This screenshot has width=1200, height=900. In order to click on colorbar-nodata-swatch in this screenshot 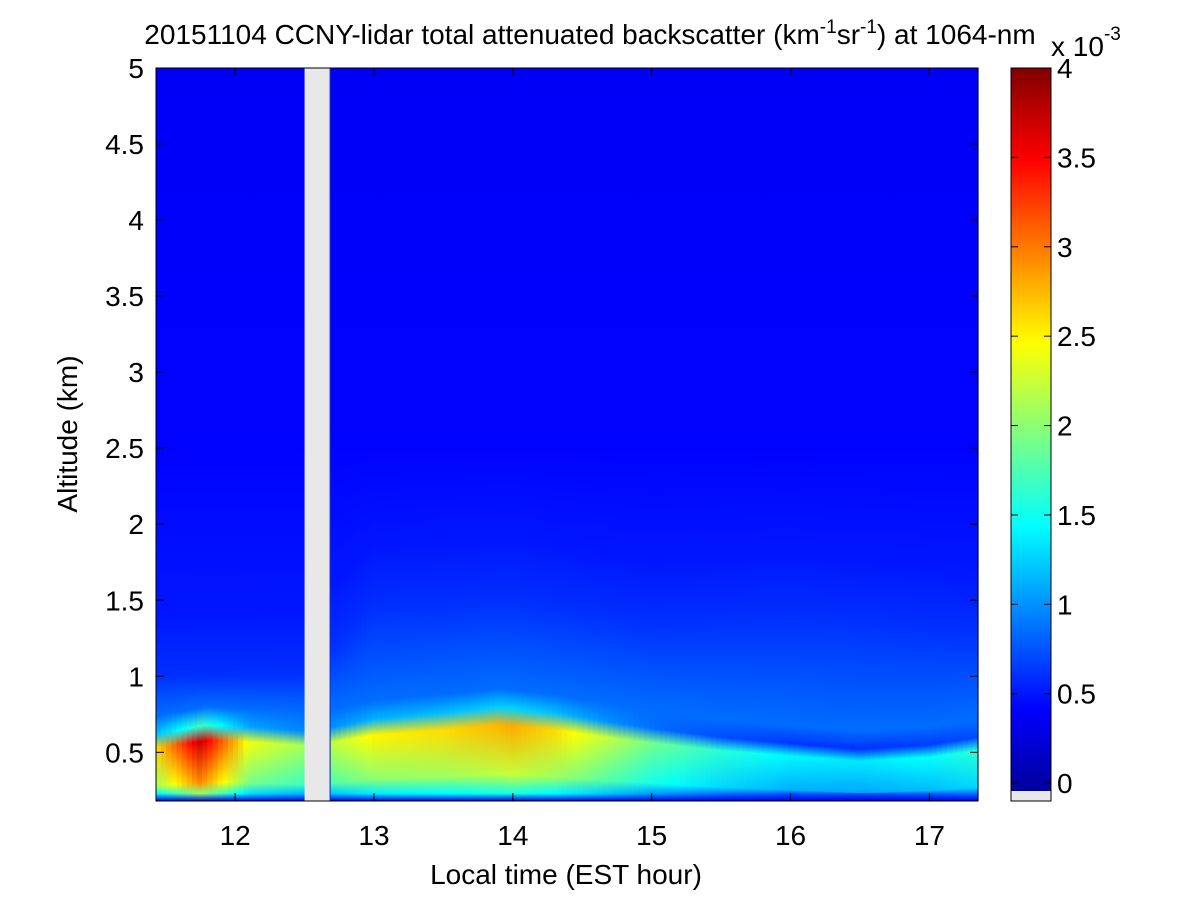, I will do `click(1031, 796)`.